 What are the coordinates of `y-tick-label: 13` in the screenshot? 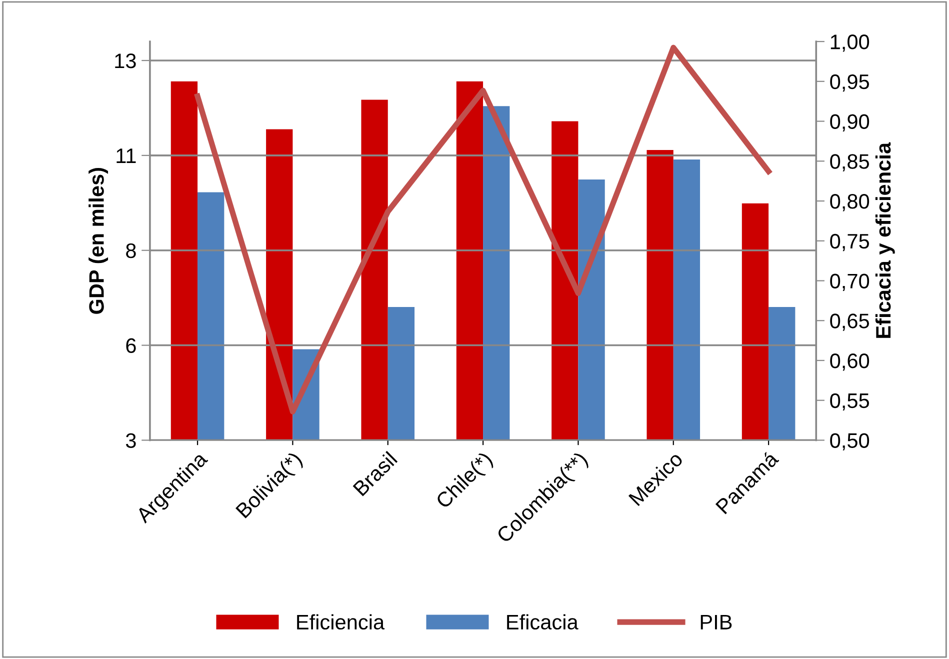 It's located at (125, 61).